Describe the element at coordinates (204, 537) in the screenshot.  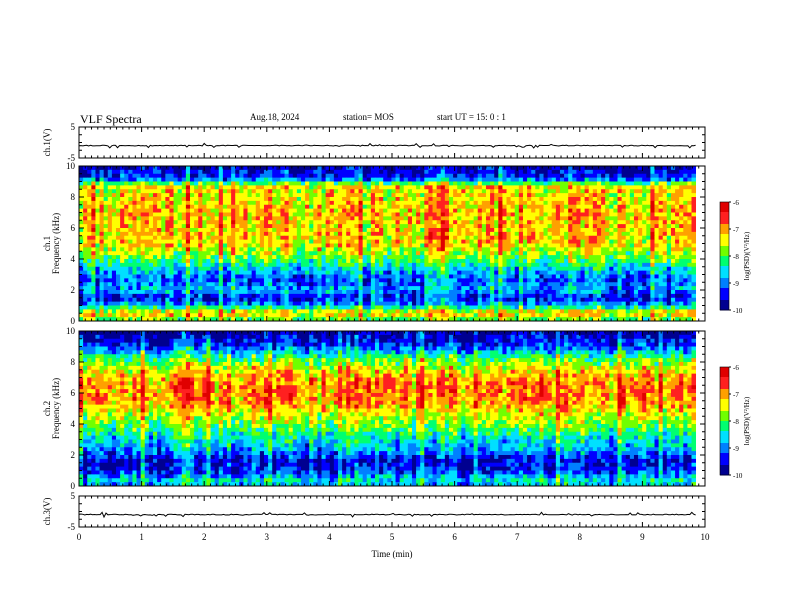
I see `x-tick-label: 2` at that location.